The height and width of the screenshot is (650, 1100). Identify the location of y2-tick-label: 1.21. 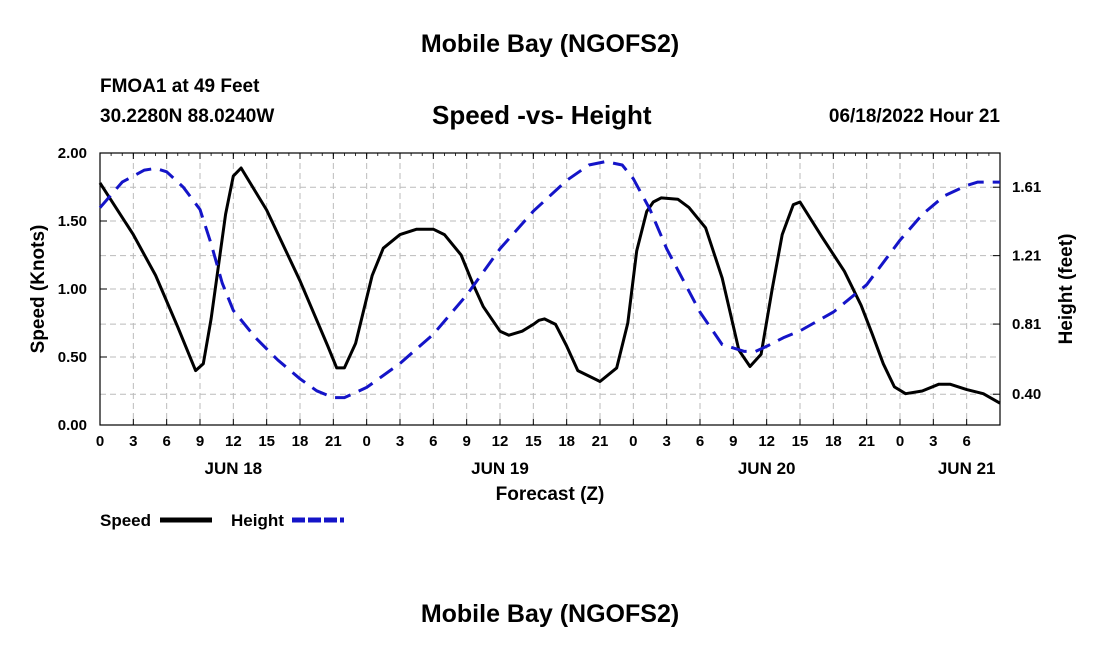
(1026, 256).